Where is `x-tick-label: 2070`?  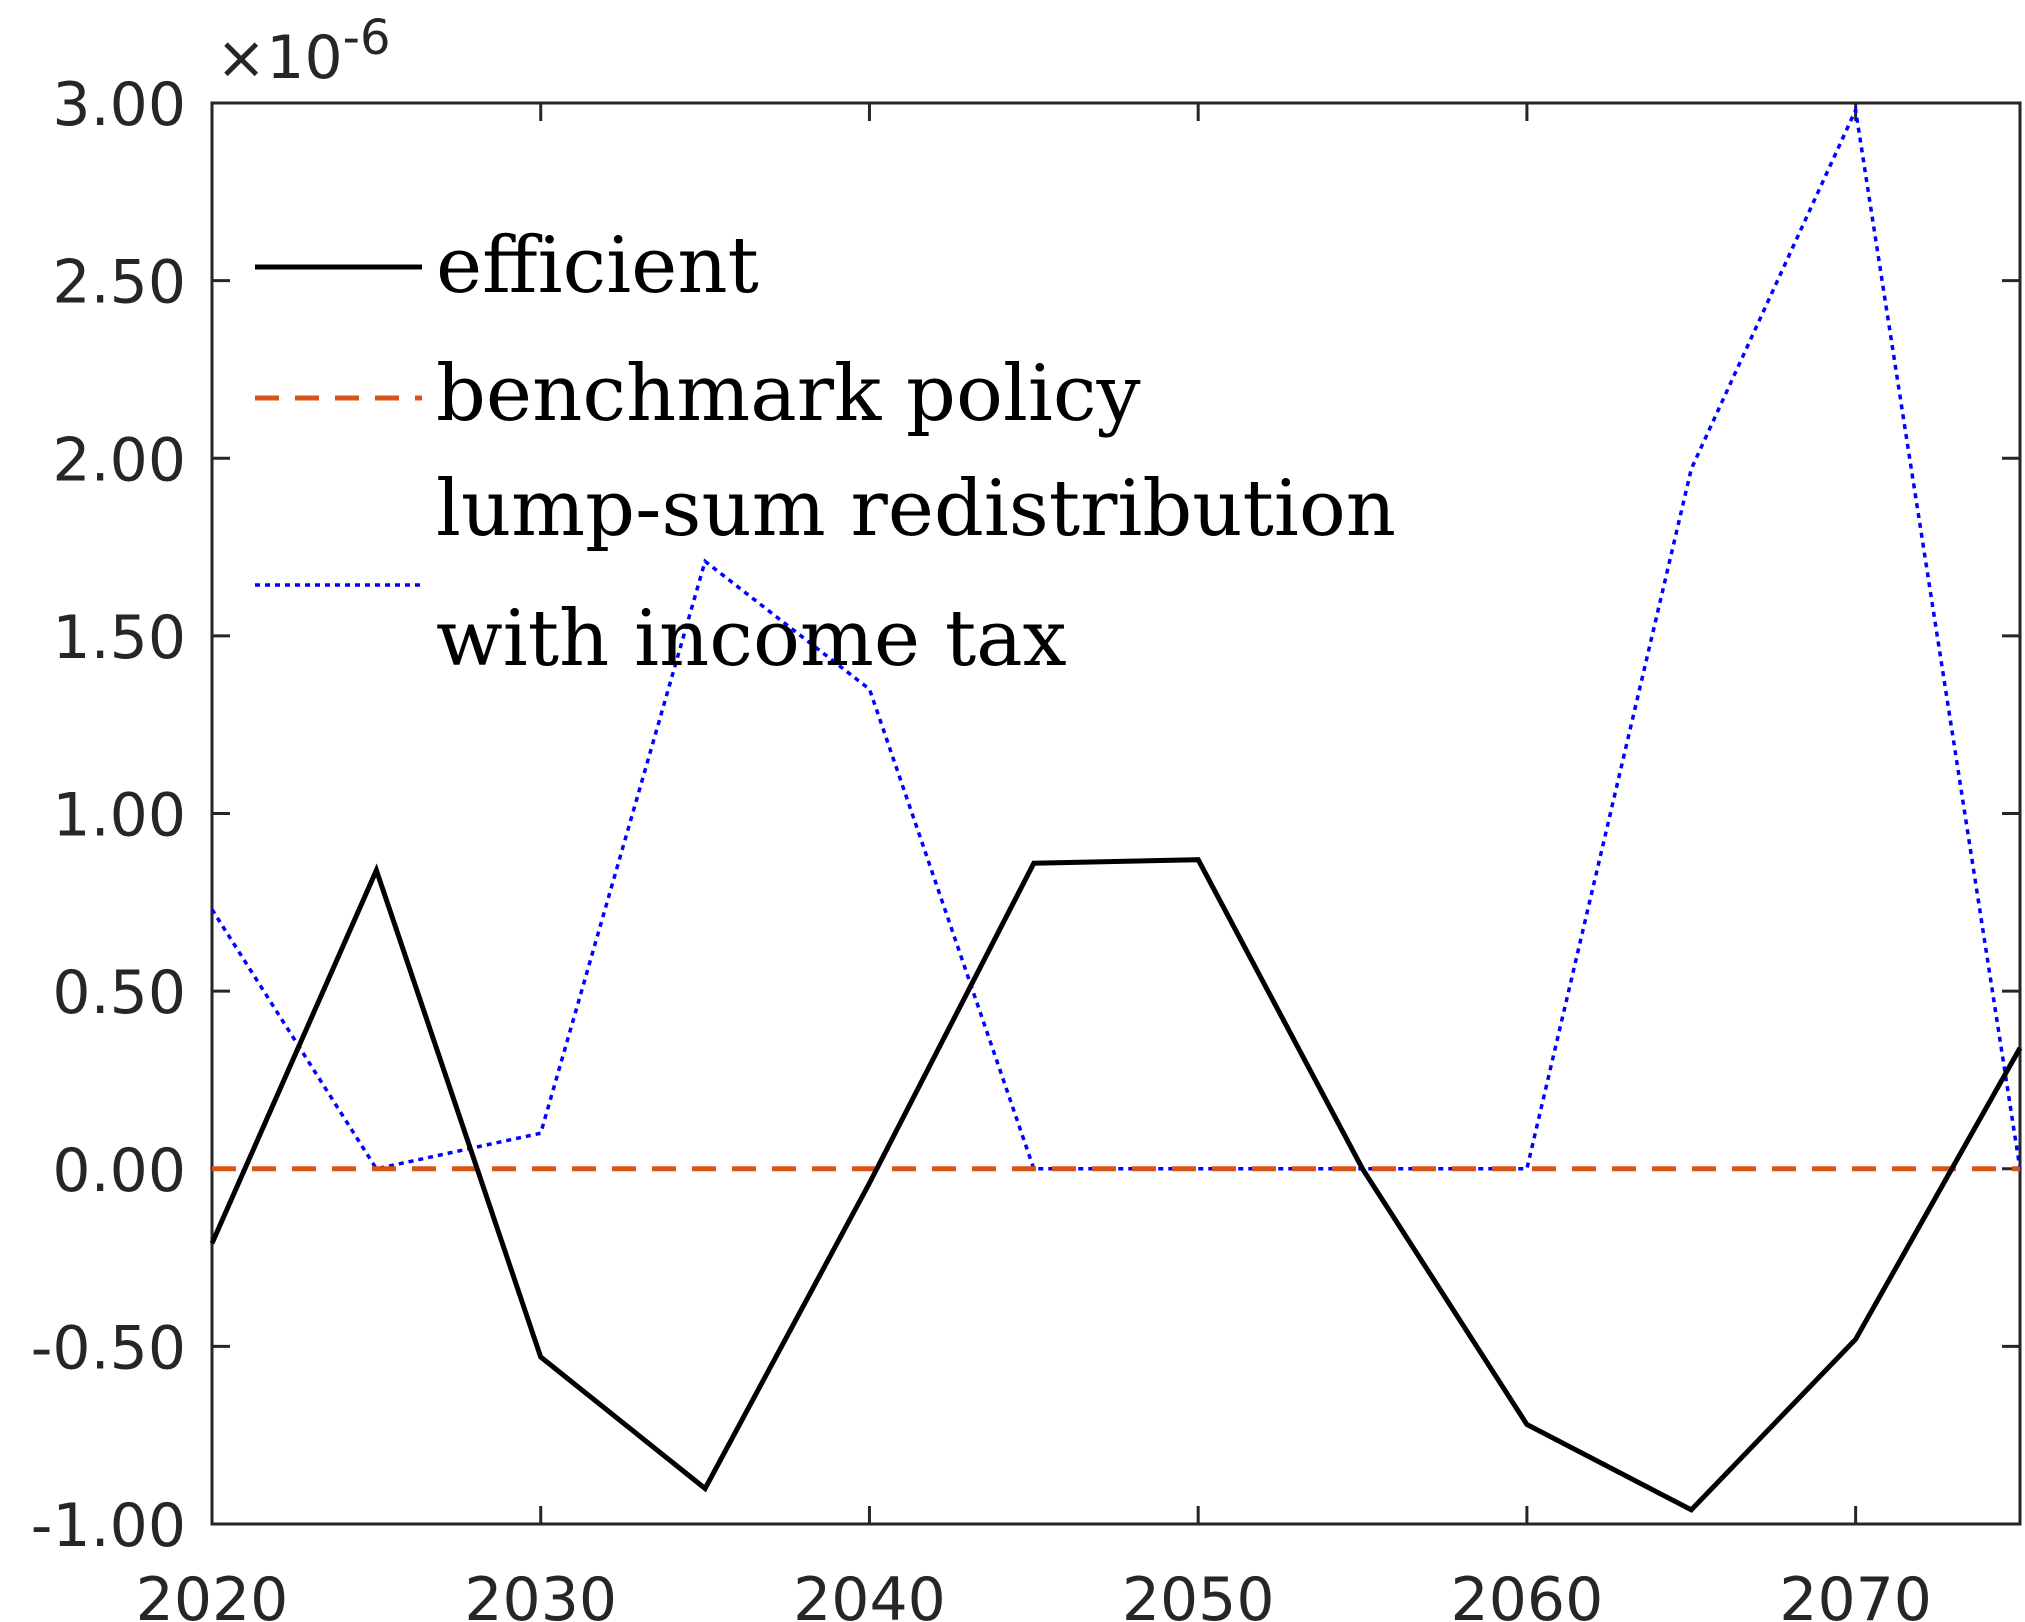 x-tick-label: 2070 is located at coordinates (1855, 1593).